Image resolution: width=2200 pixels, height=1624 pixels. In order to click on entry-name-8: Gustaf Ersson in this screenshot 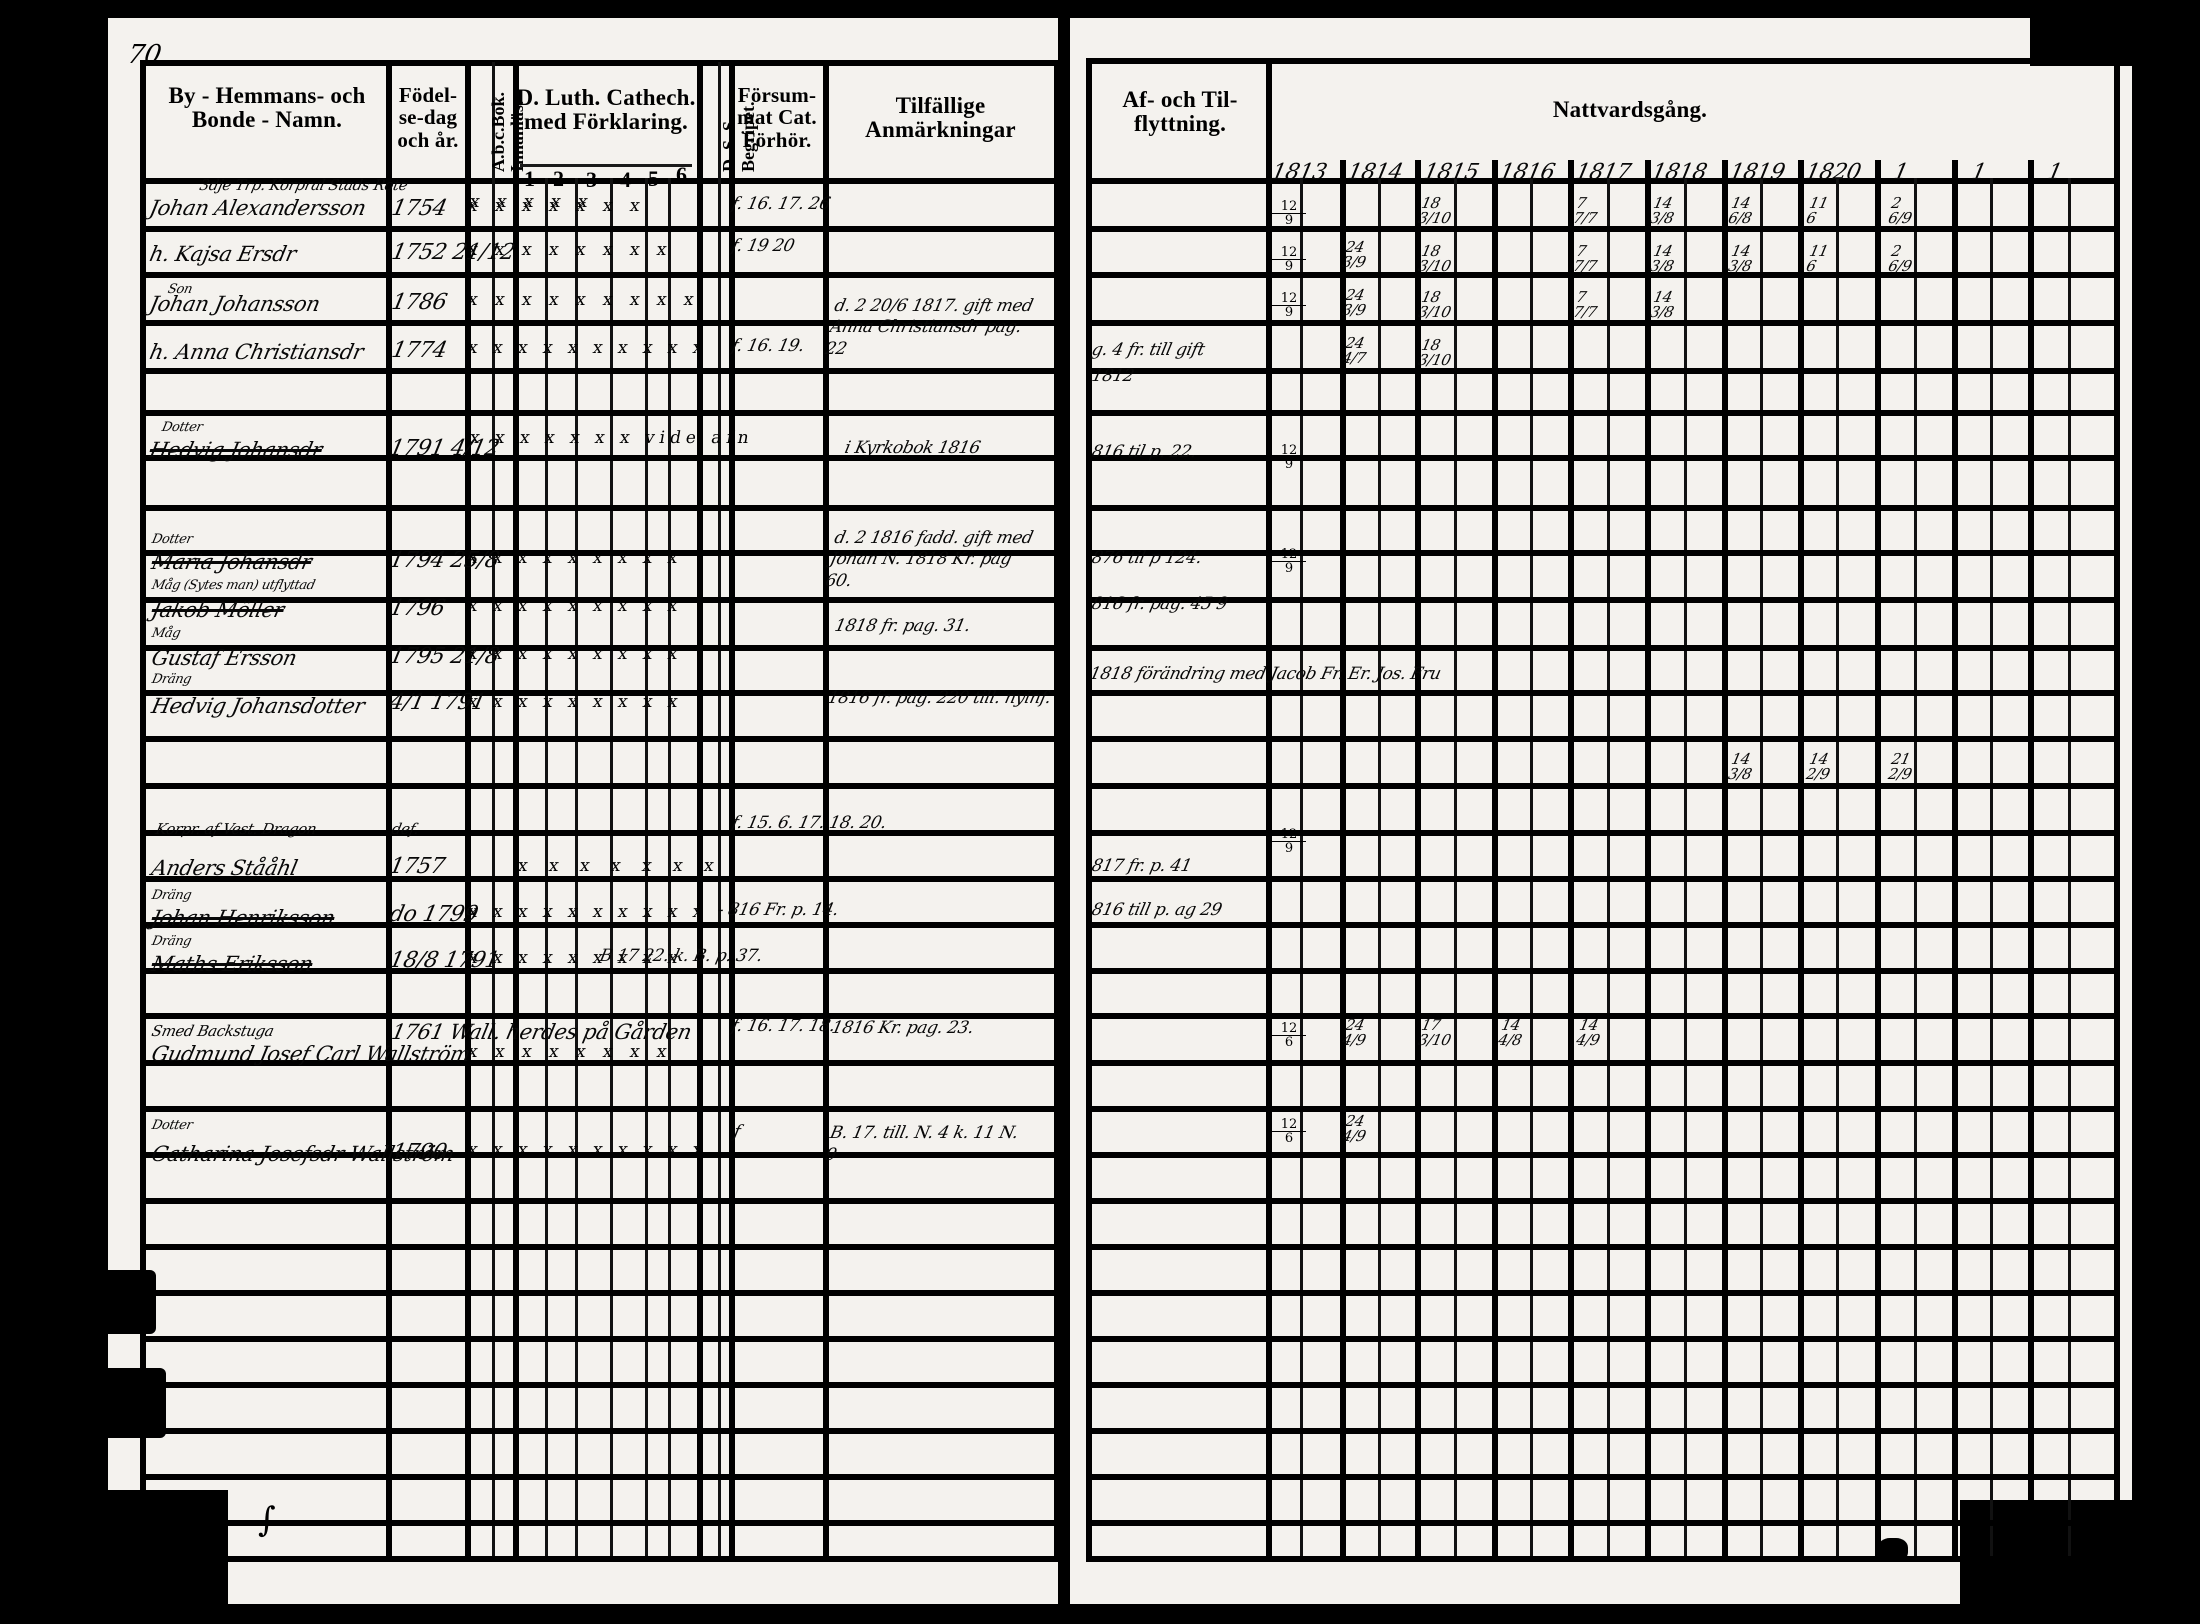, I will do `click(224, 658)`.